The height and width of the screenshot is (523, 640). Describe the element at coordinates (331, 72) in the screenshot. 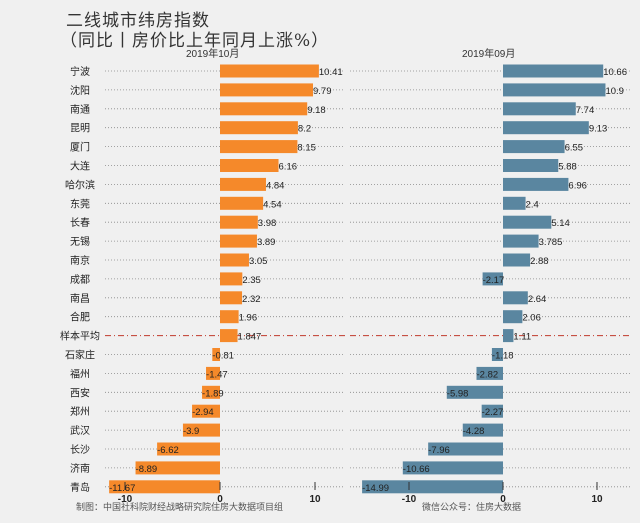

I see `data-label: 10.41` at that location.